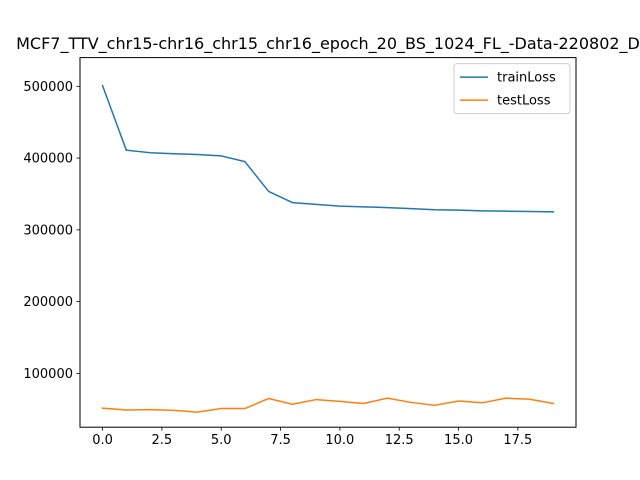 Image resolution: width=640 pixels, height=480 pixels. I want to click on x-tick-label: 7.5, so click(280, 440).